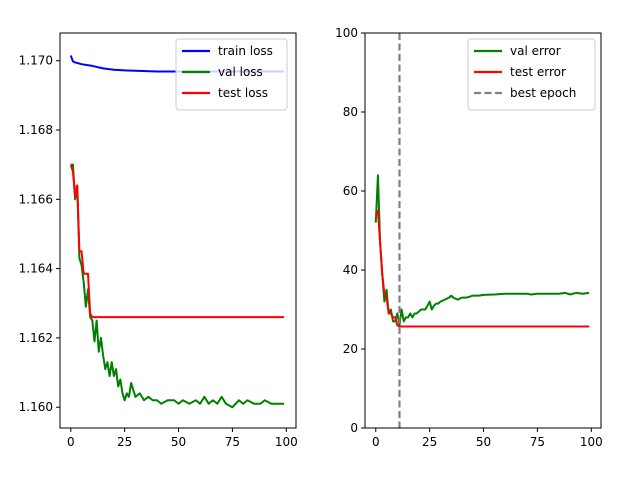  I want to click on y-tick-label: 1.160, so click(36, 407).